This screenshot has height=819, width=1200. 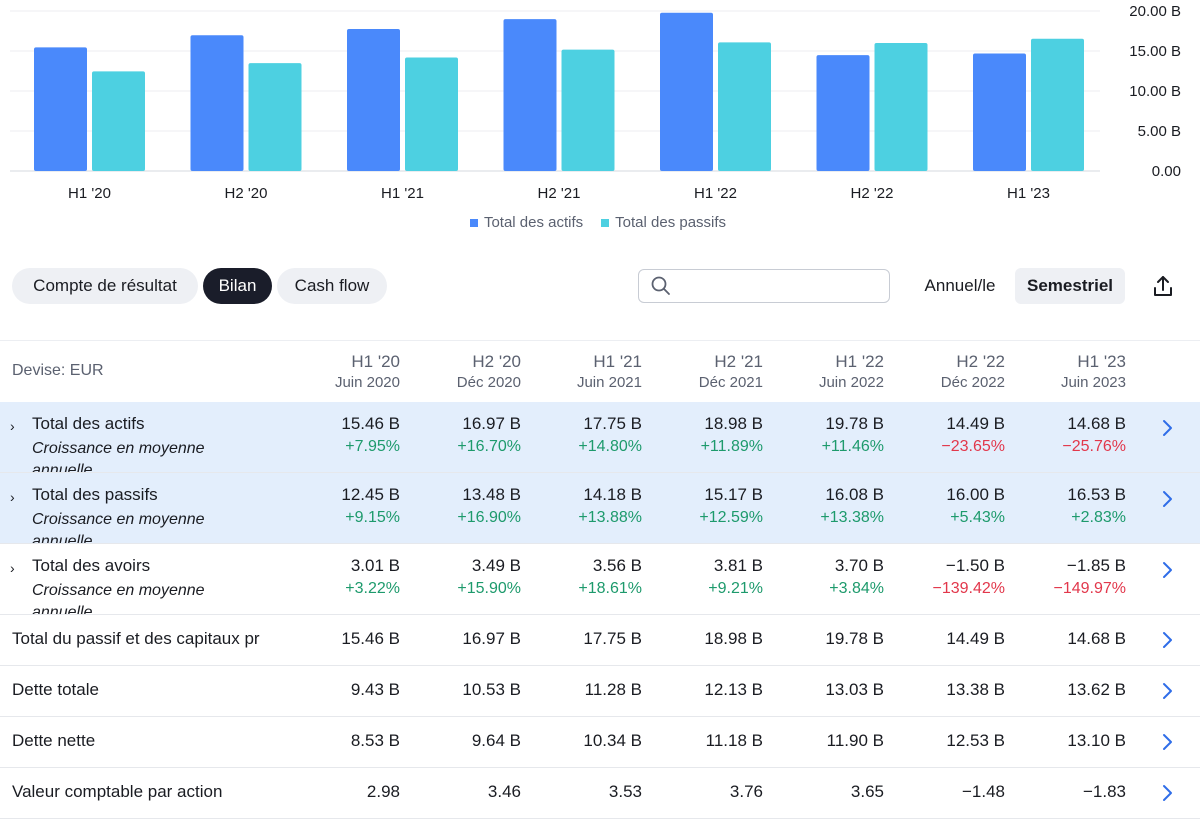 I want to click on column-header: H1 '22 Juin 2022, so click(x=824, y=371).